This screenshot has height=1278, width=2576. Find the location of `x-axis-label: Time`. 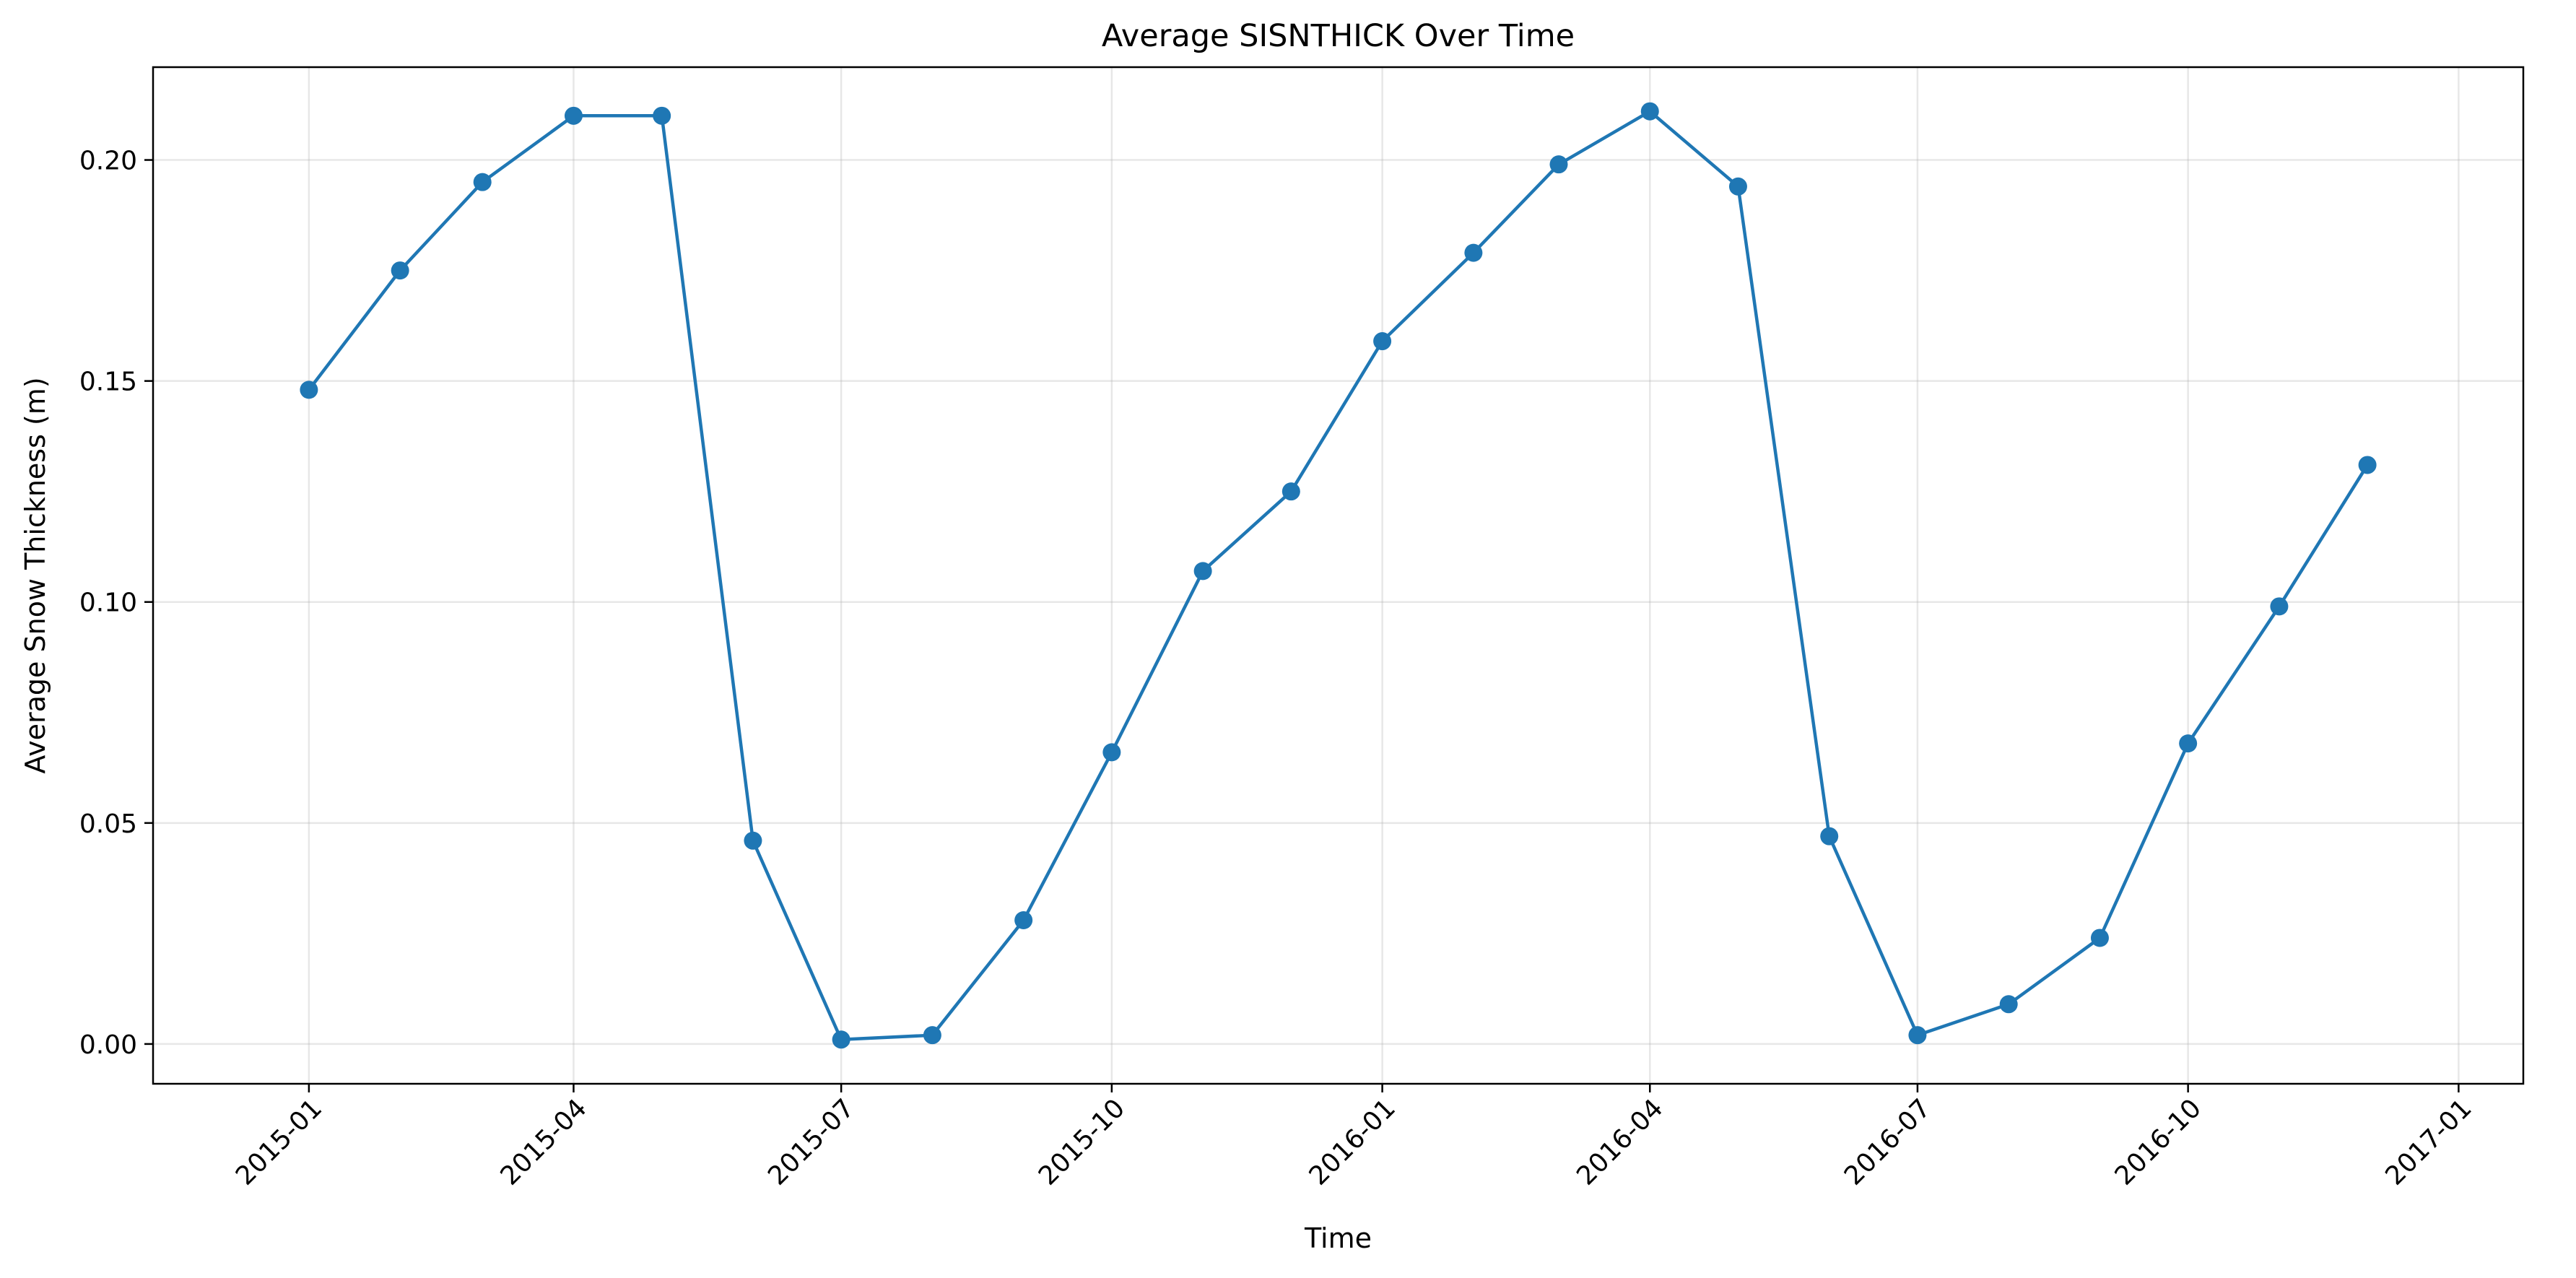

x-axis-label: Time is located at coordinates (1338, 1238).